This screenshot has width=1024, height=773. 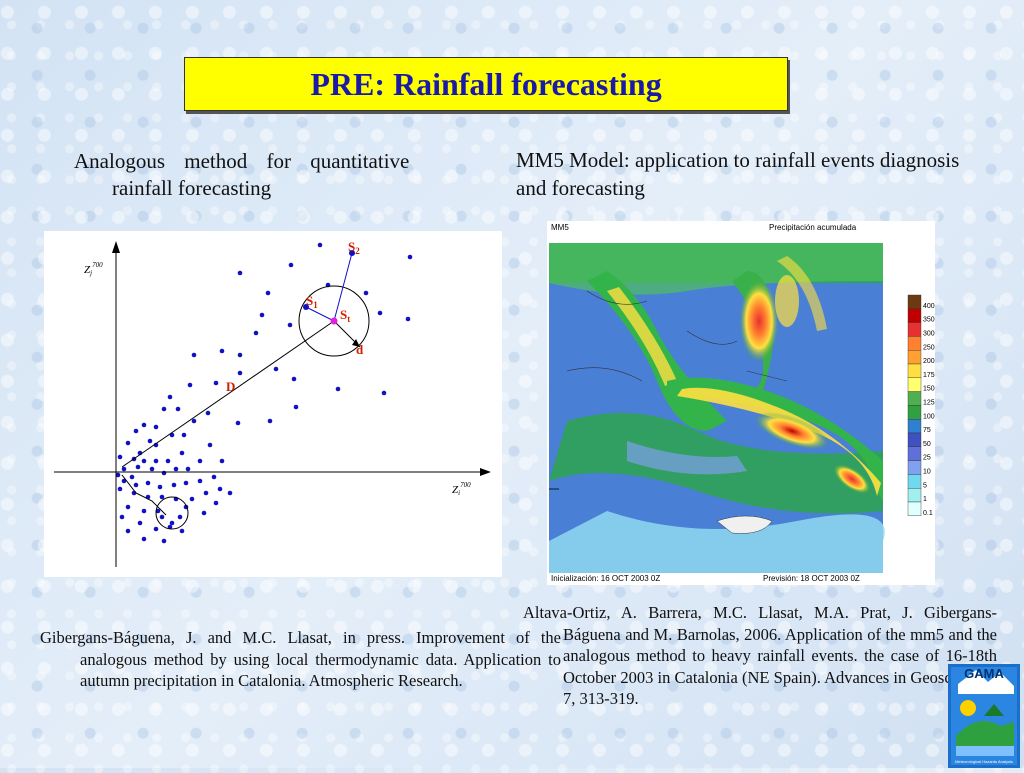 I want to click on logo-text: GAMA, so click(x=984, y=673).